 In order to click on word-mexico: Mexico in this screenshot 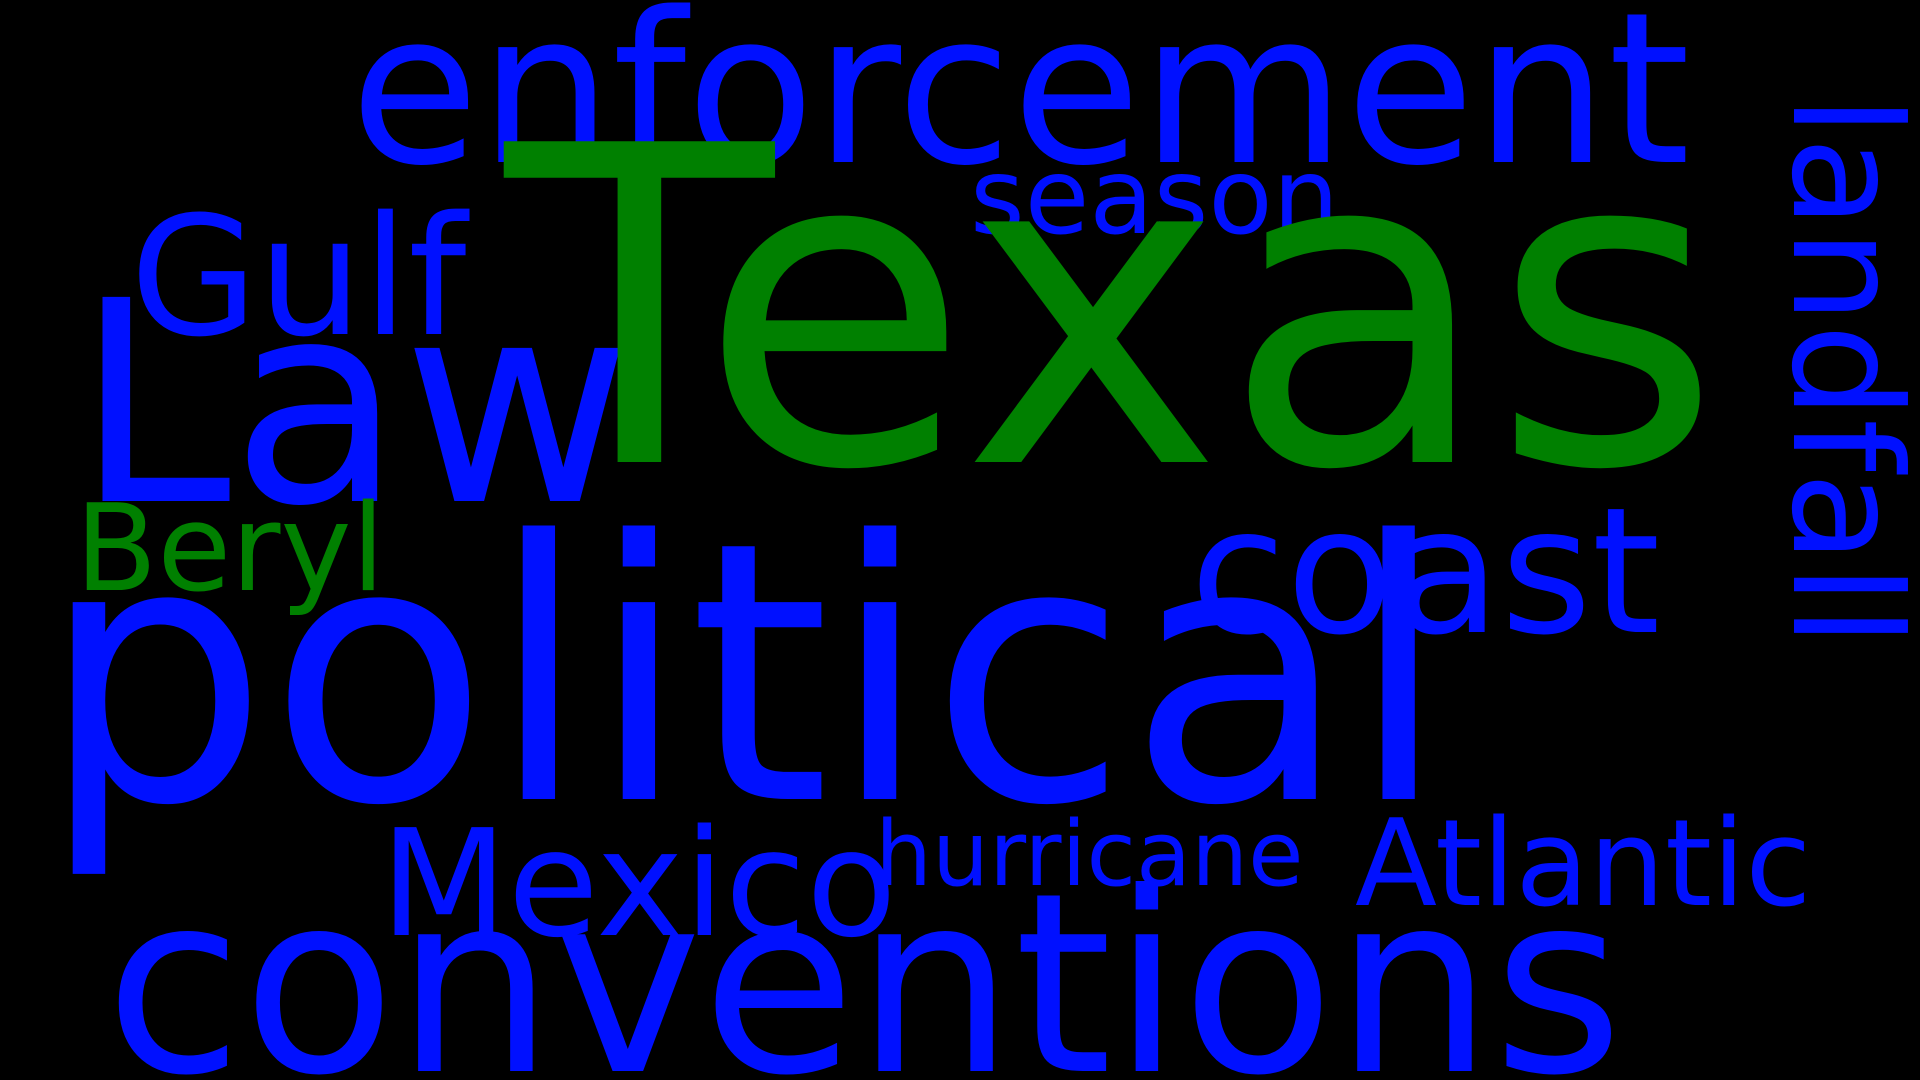, I will do `click(638, 884)`.